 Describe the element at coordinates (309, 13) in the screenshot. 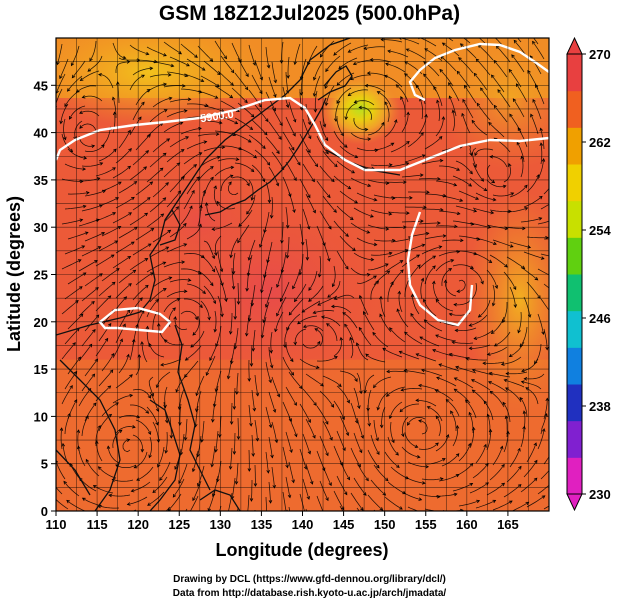

I see `chart-title: GSM 18Z12Jul2025 (500.0hPa)` at that location.